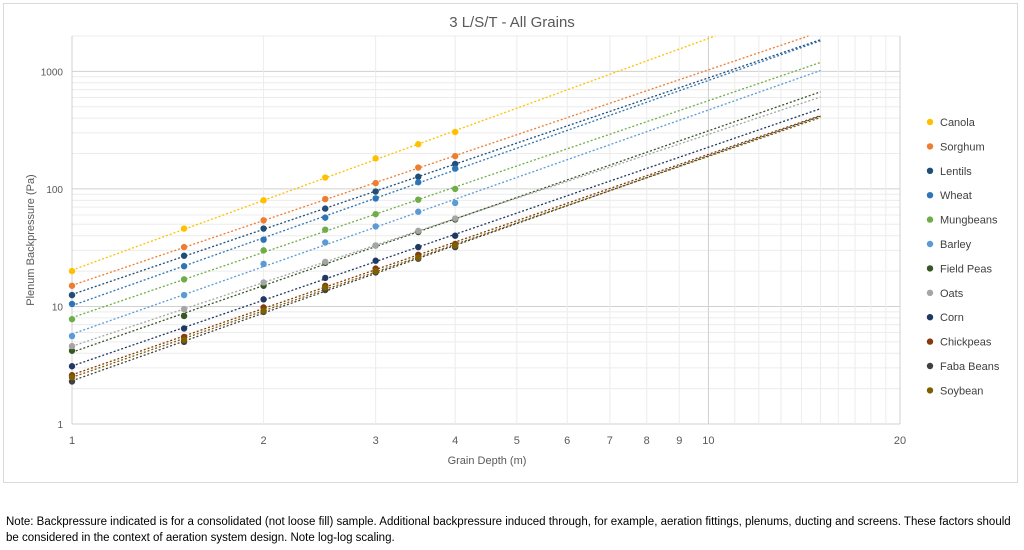 The image size is (1024, 550). Describe the element at coordinates (455, 441) in the screenshot. I see `x-tick-label: 4` at that location.